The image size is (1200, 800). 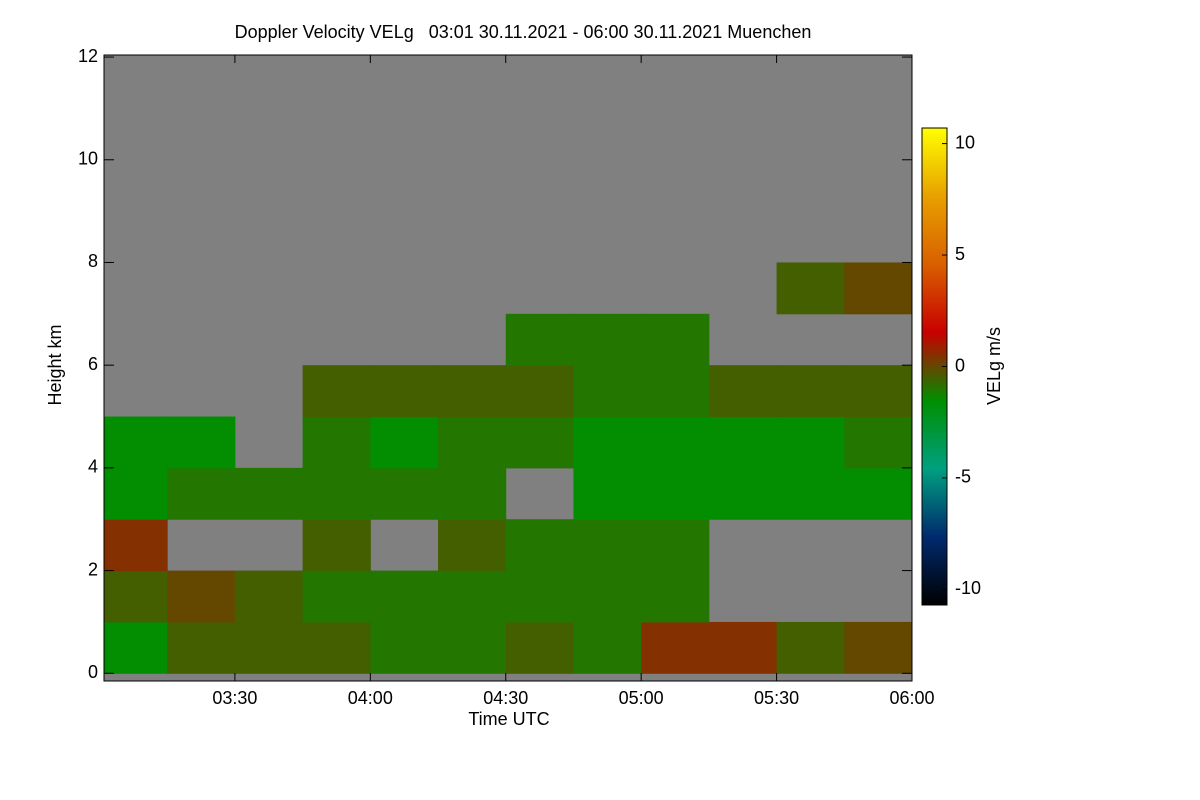 I want to click on x-tick-label: 03:30, so click(x=234, y=698).